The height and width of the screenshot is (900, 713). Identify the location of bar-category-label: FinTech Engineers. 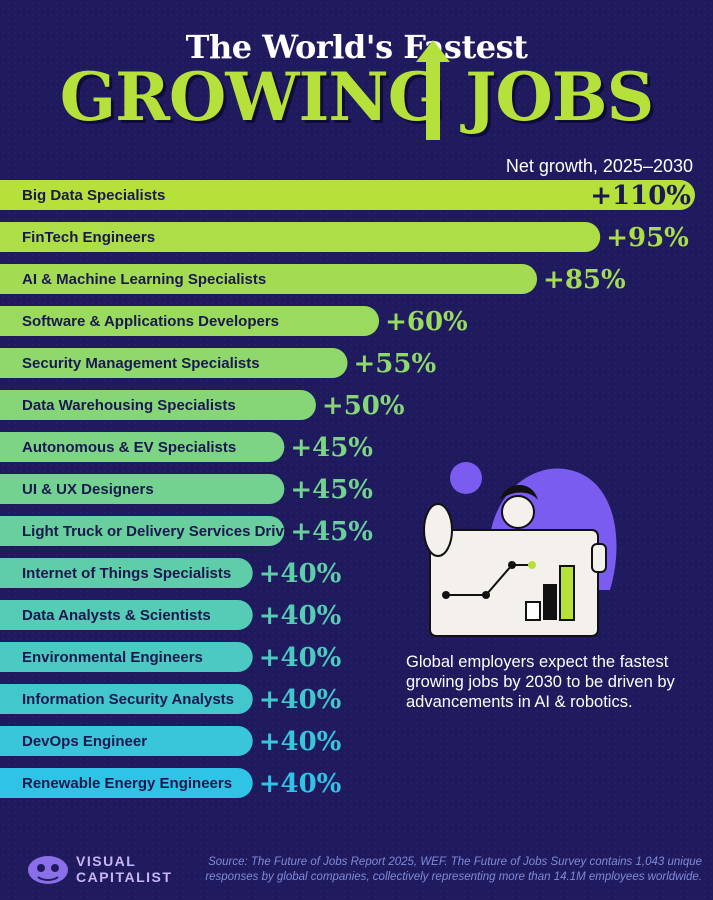
(88, 237).